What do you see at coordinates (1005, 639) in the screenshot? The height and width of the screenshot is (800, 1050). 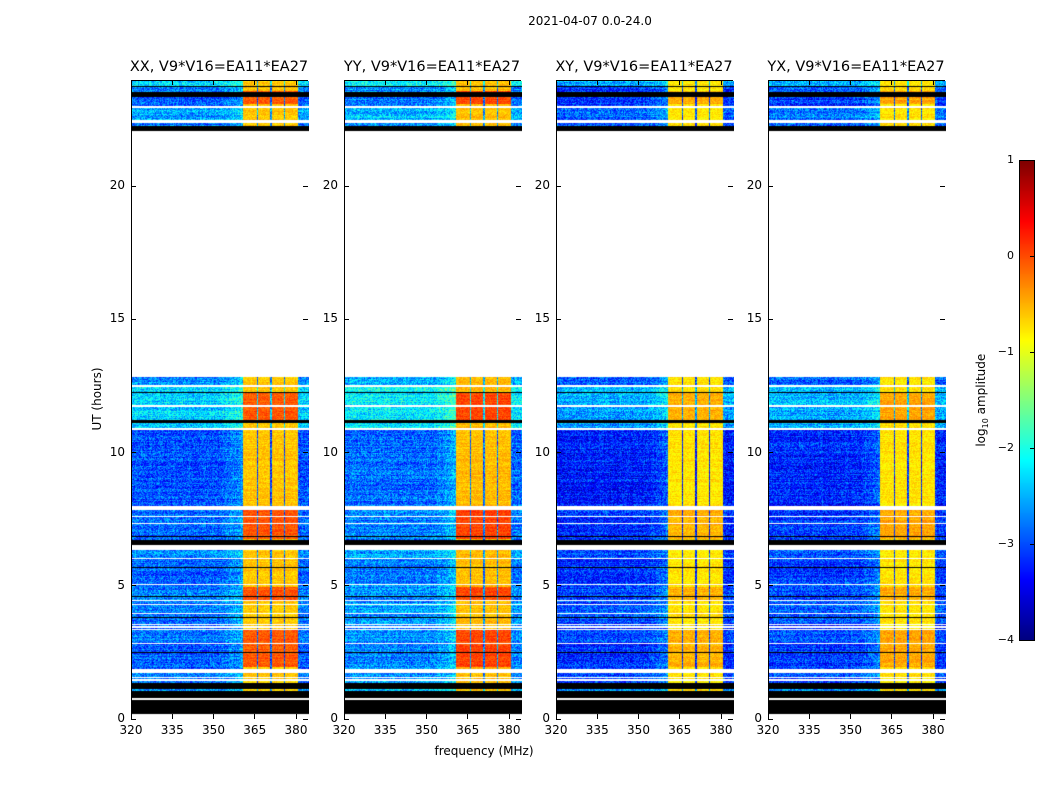 I see `colorbar-tick-label: −4` at bounding box center [1005, 639].